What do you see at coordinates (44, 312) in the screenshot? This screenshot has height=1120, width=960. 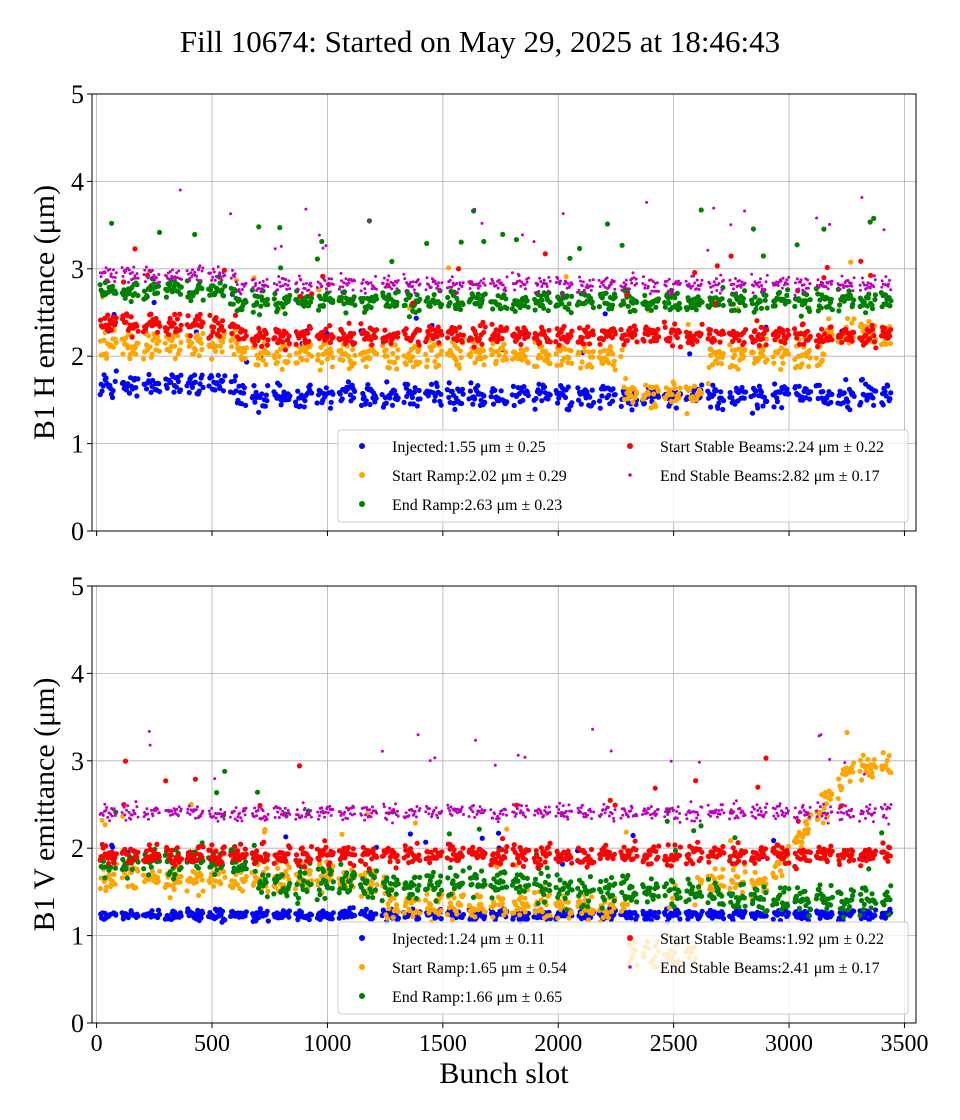 I see `y-axis-label: B1 H emittance (μm)` at bounding box center [44, 312].